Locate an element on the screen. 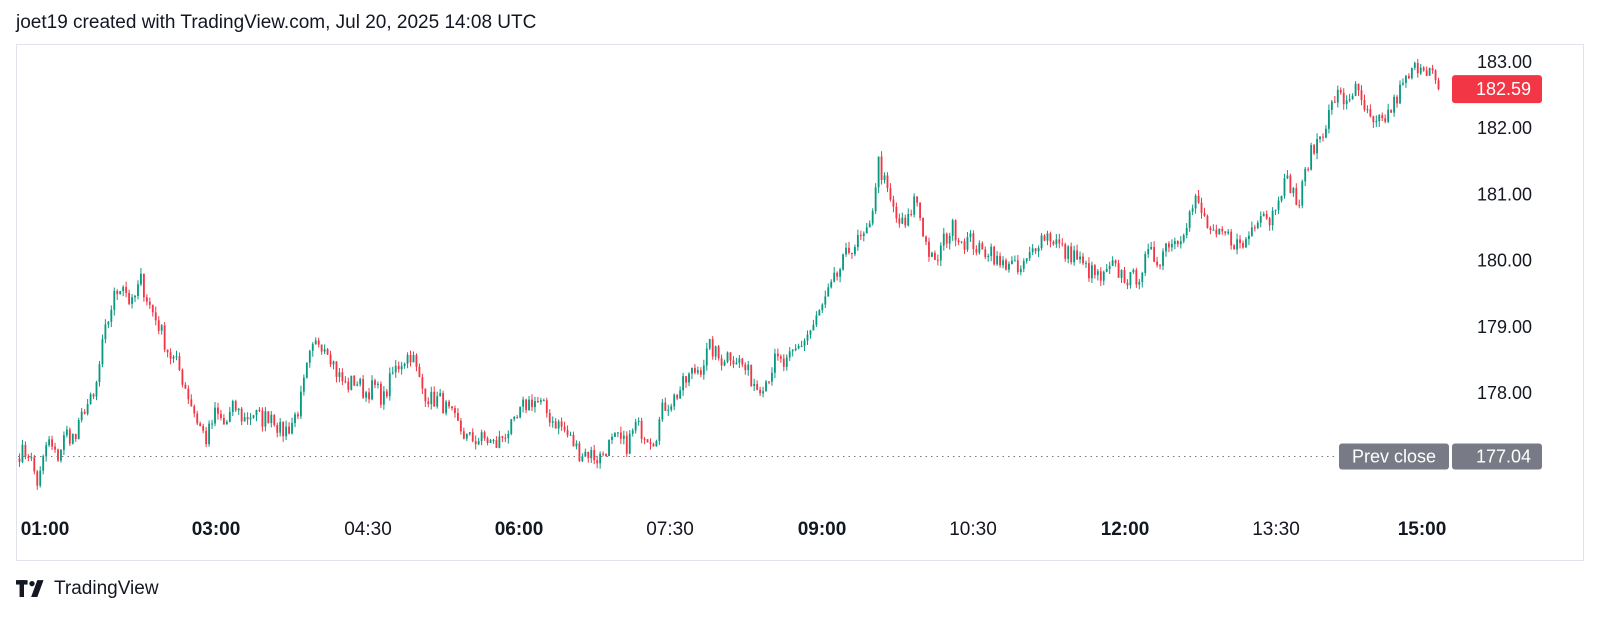  price-axis-label: 183.00 is located at coordinates (1504, 62).